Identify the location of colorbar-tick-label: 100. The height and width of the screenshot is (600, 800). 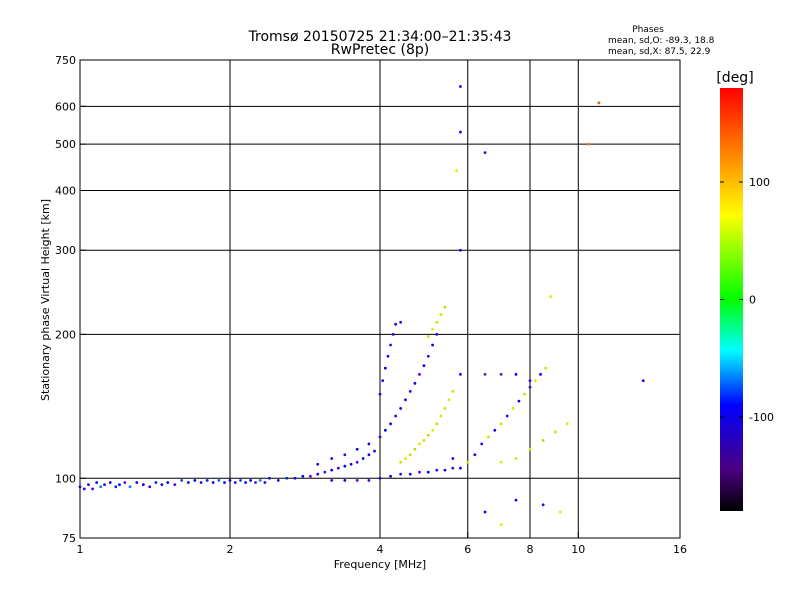
(759, 182).